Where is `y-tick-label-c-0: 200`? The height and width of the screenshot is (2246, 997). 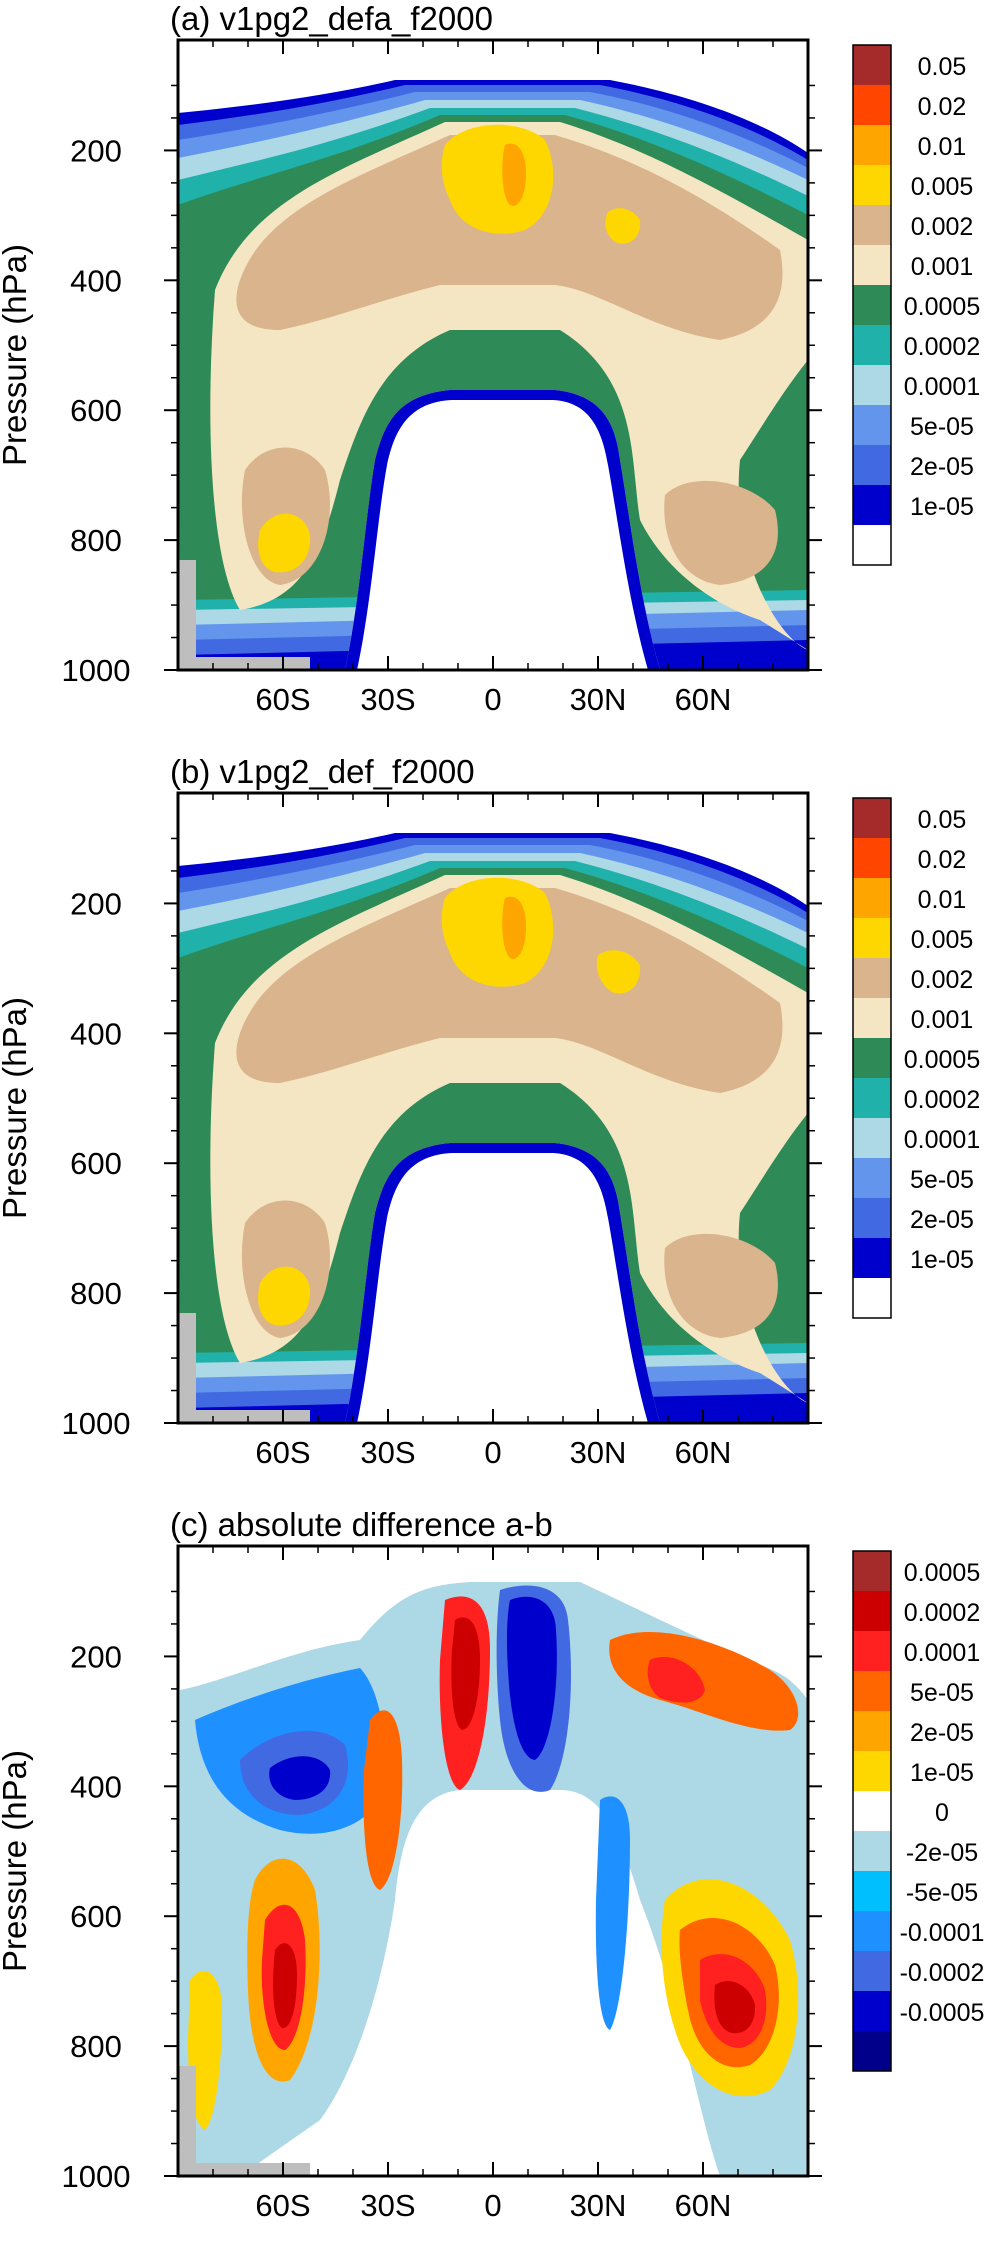
y-tick-label-c-0: 200 is located at coordinates (96, 1656).